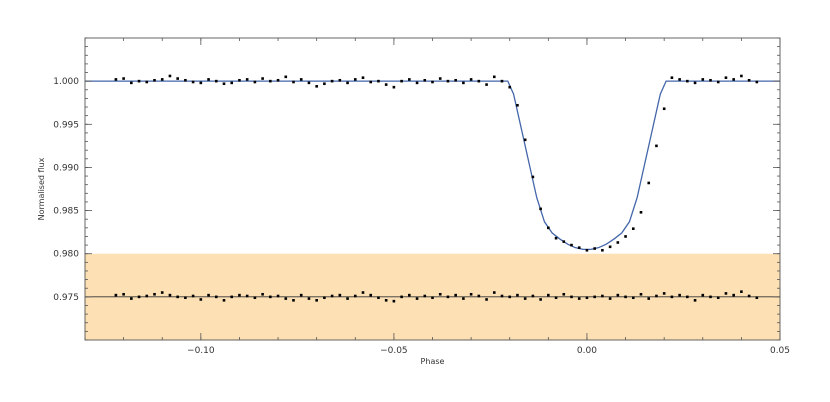 This screenshot has width=830, height=402. Describe the element at coordinates (66, 255) in the screenshot. I see `y-tick-label: 0.980` at that location.